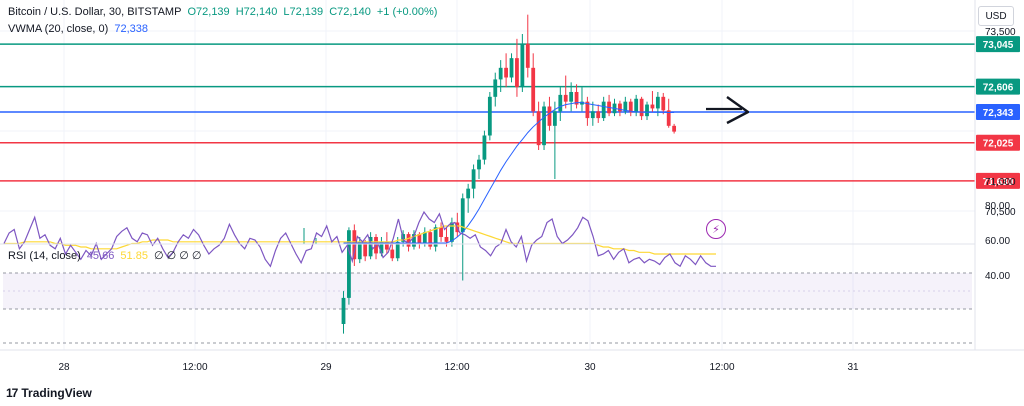  I want to click on rsi-legend: RSI (14, close) 45.66 51.85 ∅ ∅ ∅ ∅, so click(106, 255).